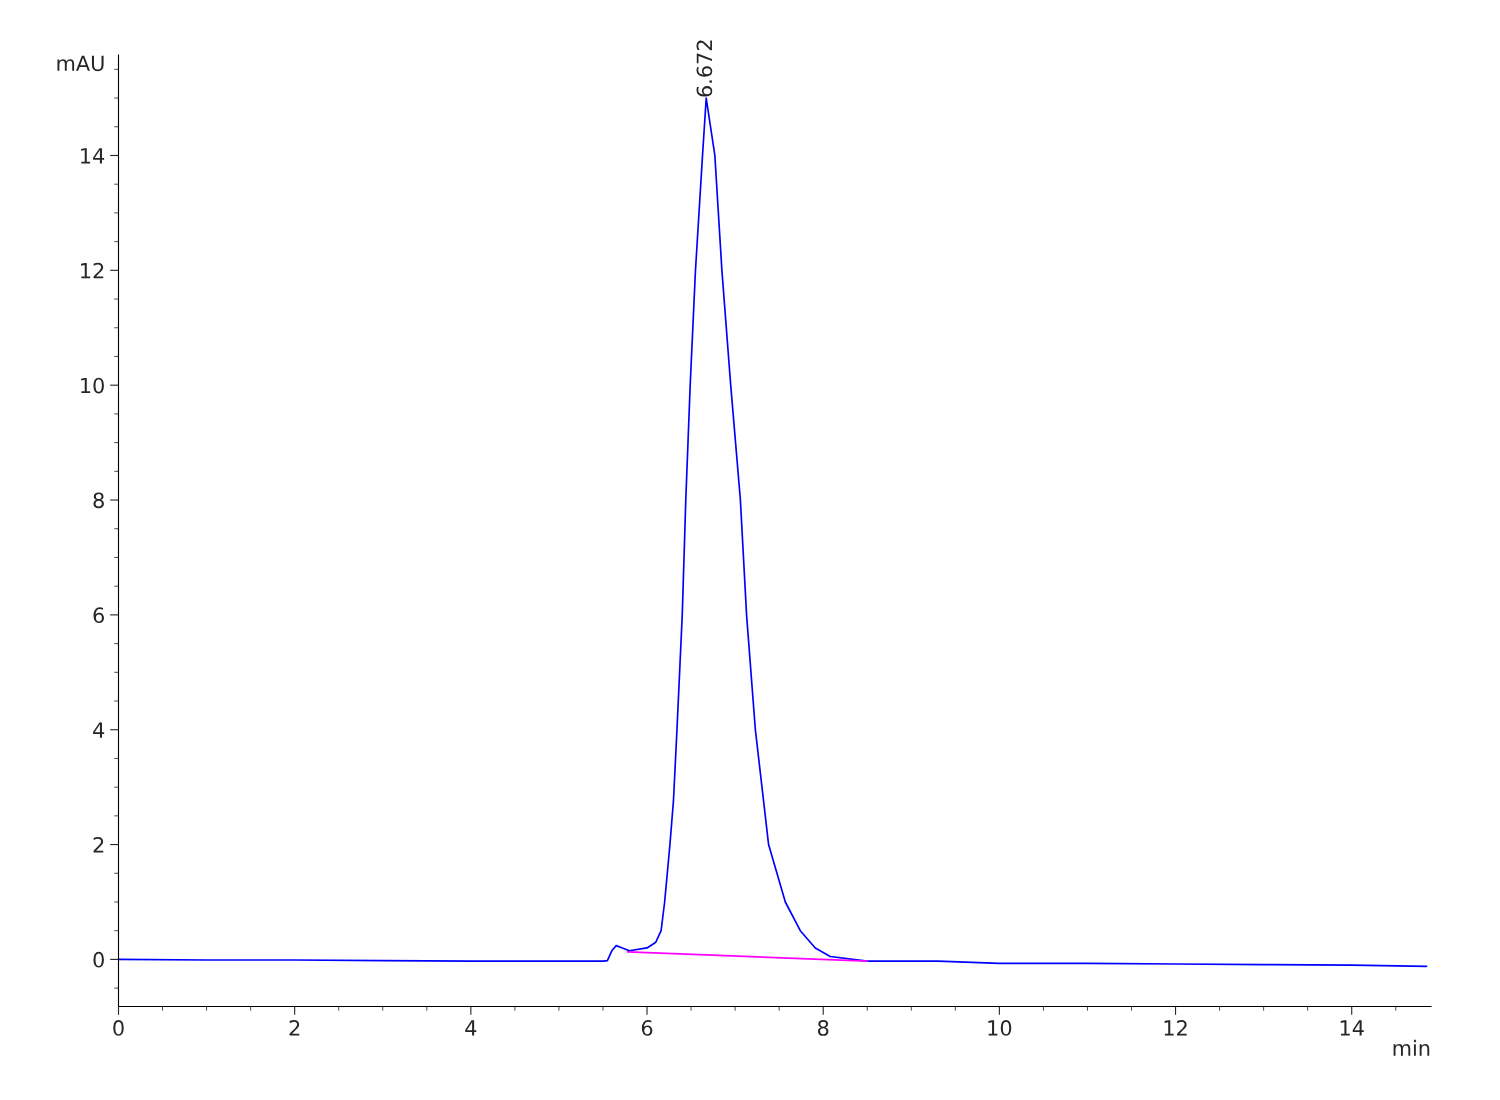  Describe the element at coordinates (92, 385) in the screenshot. I see `y-tick-label: 10` at that location.